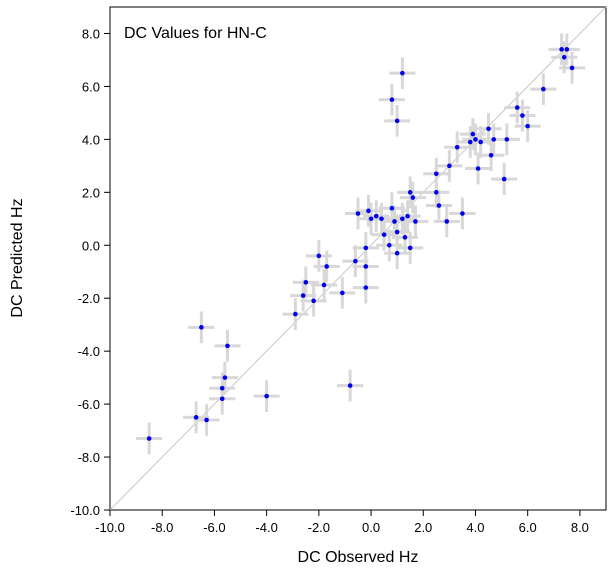 The image size is (612, 568). What do you see at coordinates (91, 33) in the screenshot?
I see `y-tick-label: 8.0` at bounding box center [91, 33].